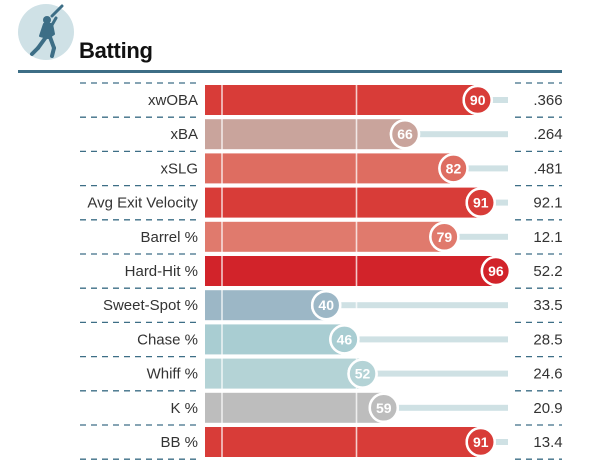 The image size is (589, 476). What do you see at coordinates (179, 168) in the screenshot?
I see `metric-label: xSLG` at bounding box center [179, 168].